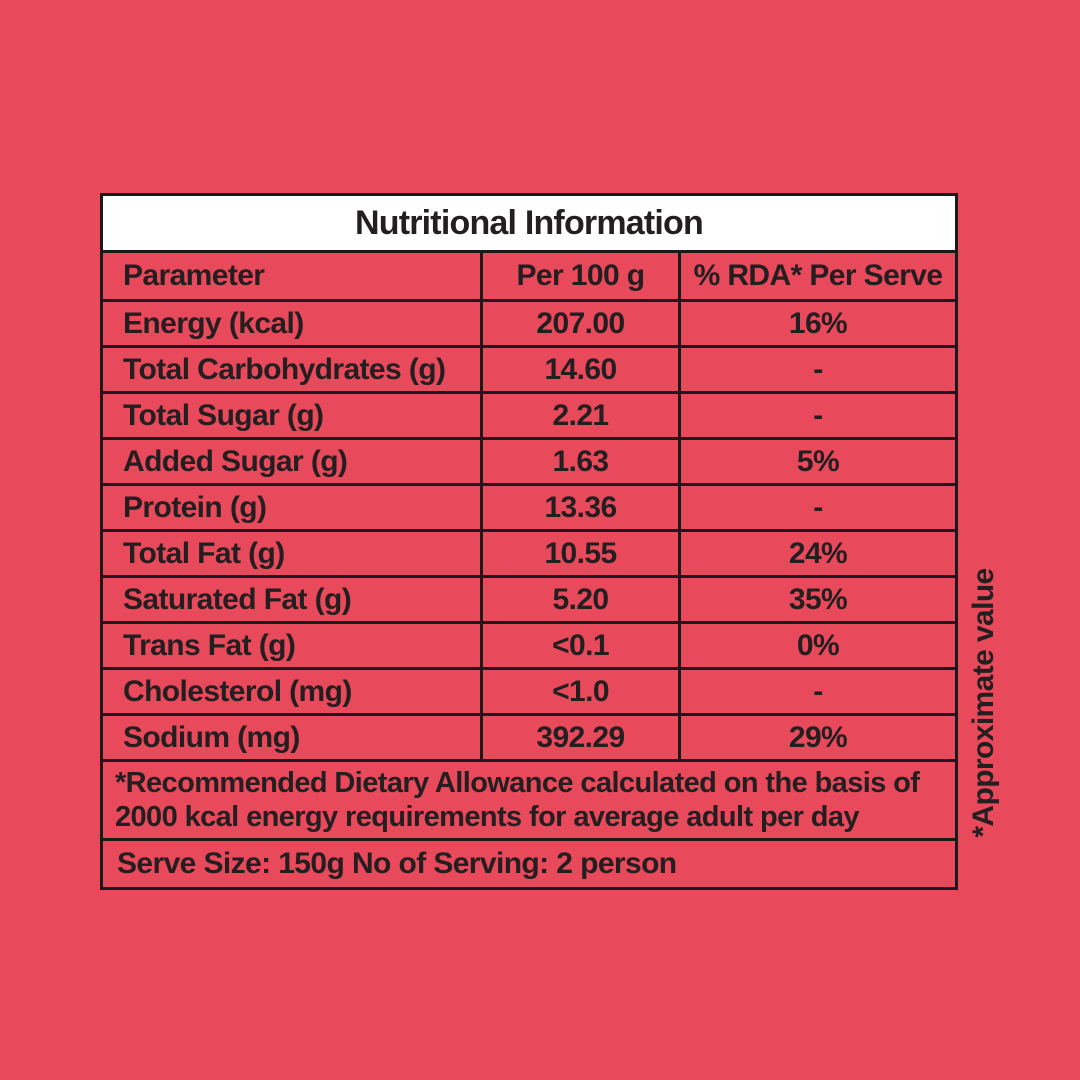 This screenshot has width=1080, height=1080. What do you see at coordinates (580, 691) in the screenshot?
I see `row-per-100g: <1.0` at bounding box center [580, 691].